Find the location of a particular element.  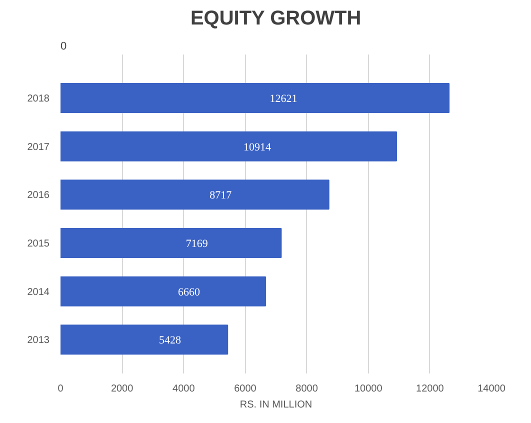

x-axis-title: RS. IN MILLION is located at coordinates (276, 405).